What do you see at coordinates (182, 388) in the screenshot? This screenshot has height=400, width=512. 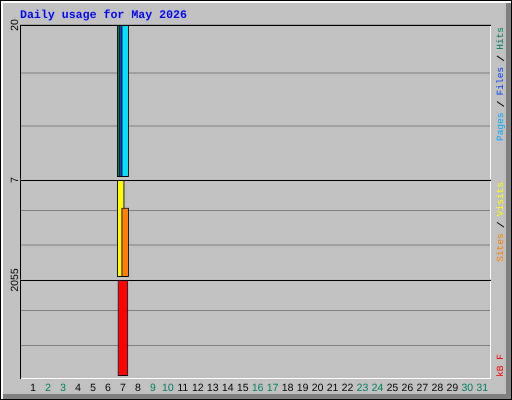 I see `x-tick-label: 11` at bounding box center [182, 388].